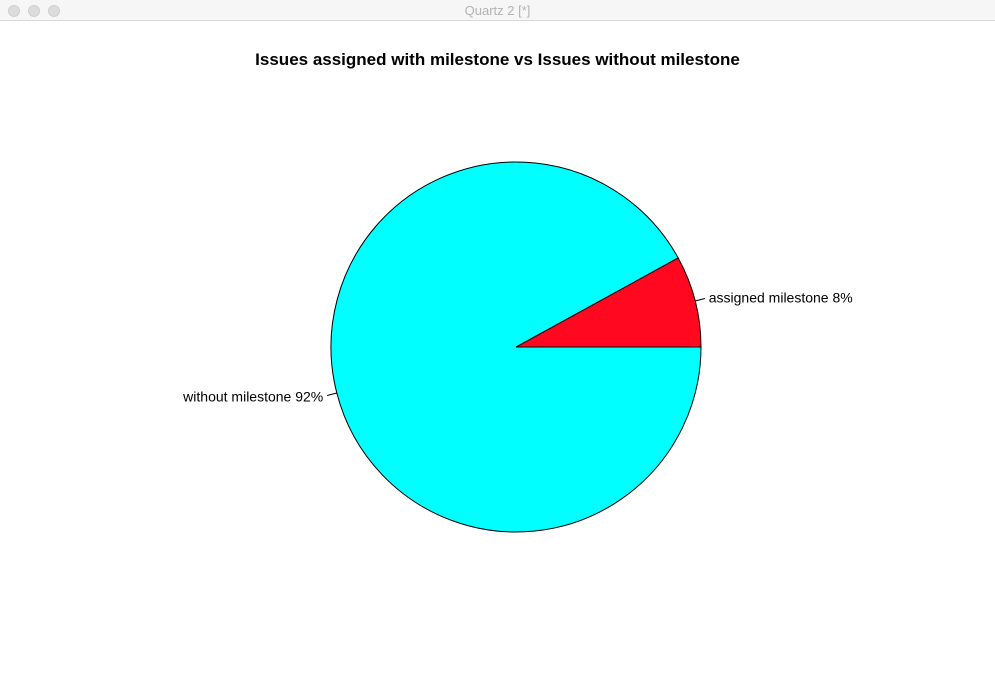 Image resolution: width=995 pixels, height=692 pixels. Describe the element at coordinates (54, 11) in the screenshot. I see `zoom-window-button` at that location.